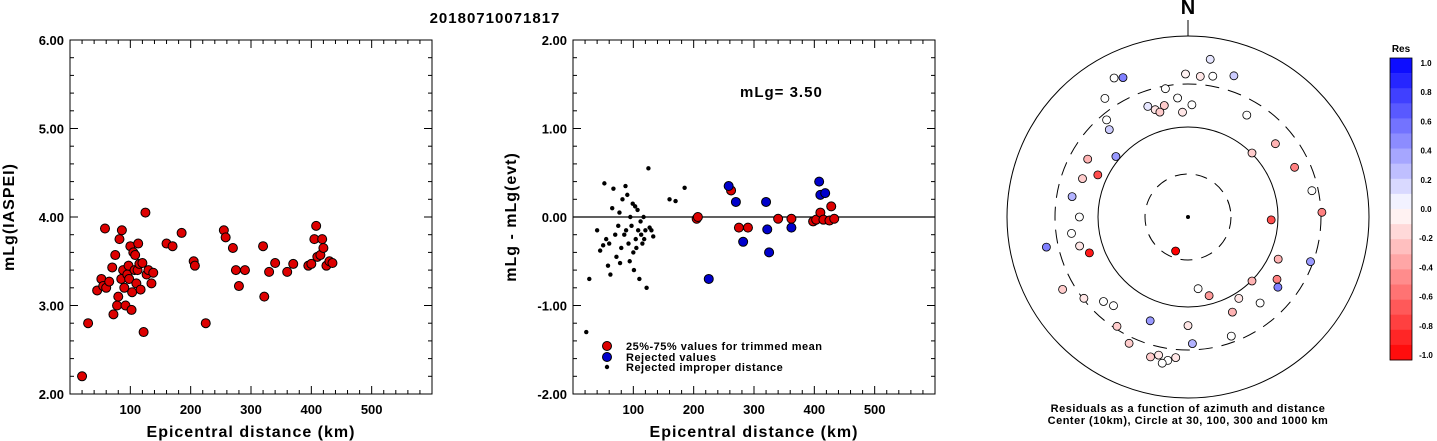 The width and height of the screenshot is (1437, 441). I want to click on chart1-y-axis-title: mLg(IASPEI), so click(9, 217).